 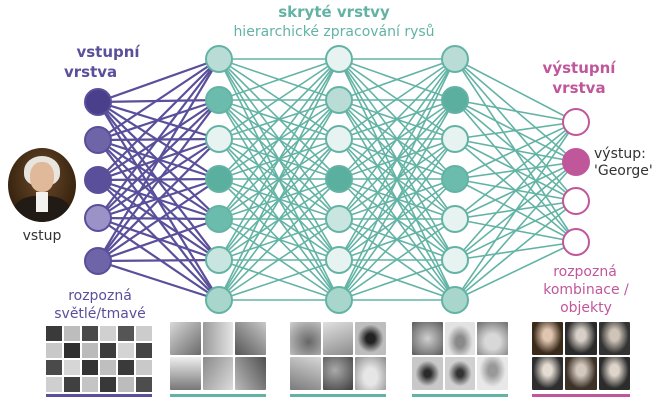 What do you see at coordinates (334, 12) in the screenshot?
I see `hidden-layers-title: skryté vrstvy` at bounding box center [334, 12].